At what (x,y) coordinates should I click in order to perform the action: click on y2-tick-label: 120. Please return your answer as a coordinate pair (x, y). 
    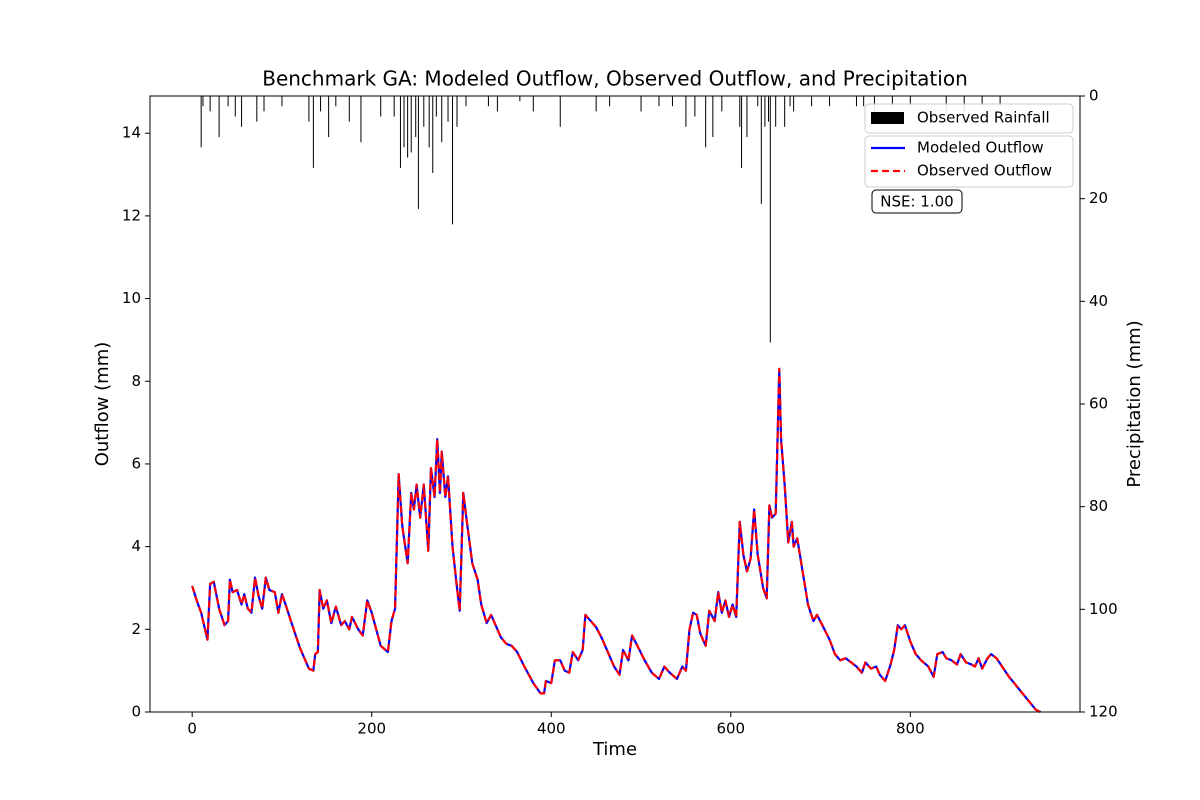
    Looking at the image, I should click on (1103, 712).